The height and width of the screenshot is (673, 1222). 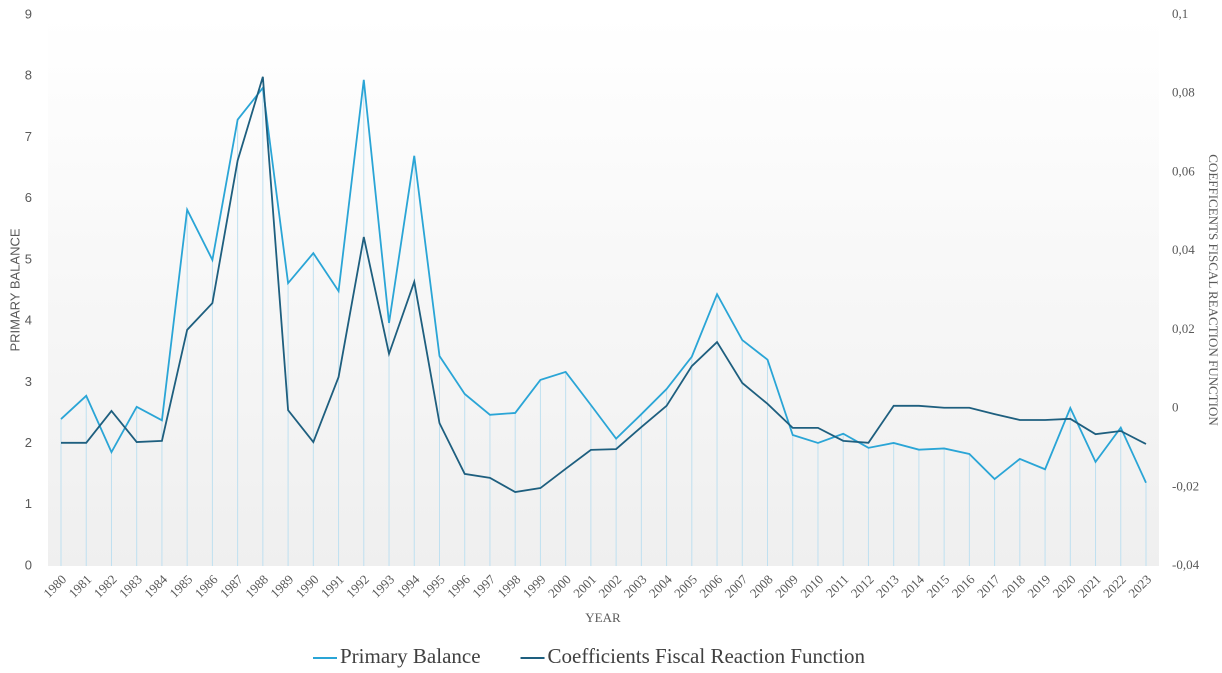 What do you see at coordinates (407, 585) in the screenshot?
I see `x-tick-label: 1994` at bounding box center [407, 585].